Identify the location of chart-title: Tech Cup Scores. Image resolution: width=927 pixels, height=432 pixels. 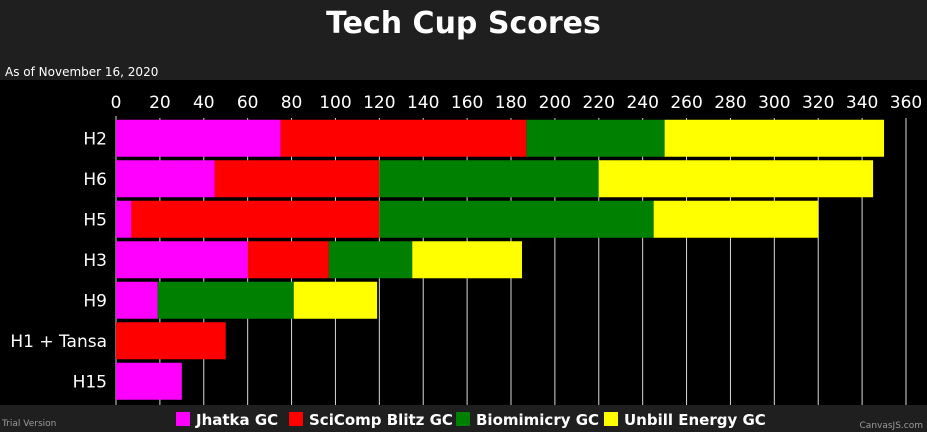
(463, 23).